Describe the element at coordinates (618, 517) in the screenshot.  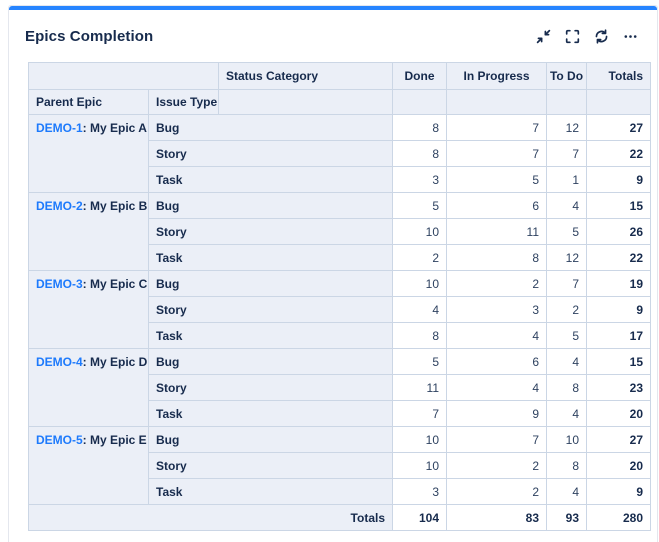
I see `totals-grand-total: 280` at that location.